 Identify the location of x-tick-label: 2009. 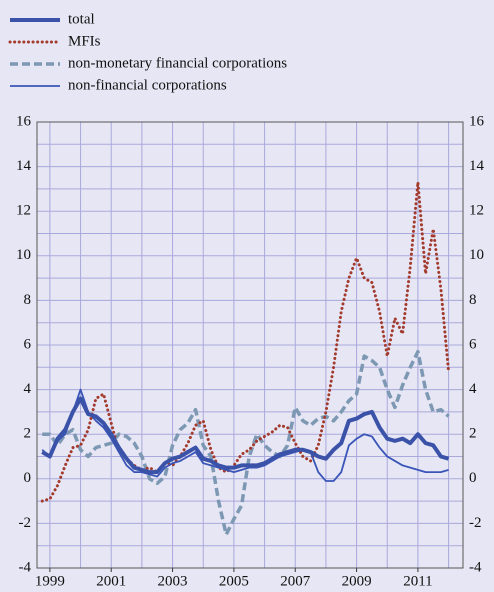
(357, 581).